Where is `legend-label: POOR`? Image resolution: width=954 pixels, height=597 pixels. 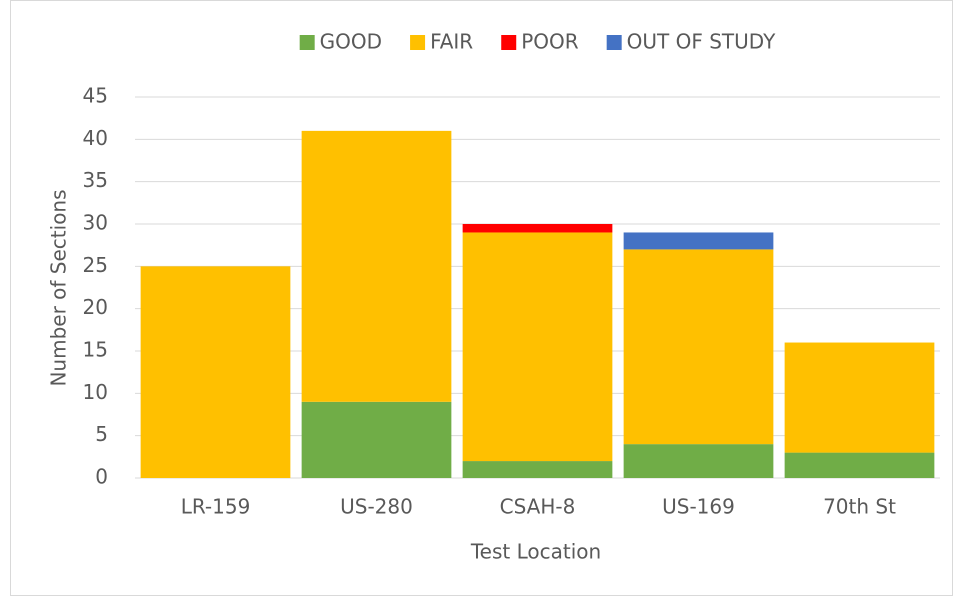
legend-label: POOR is located at coordinates (550, 42).